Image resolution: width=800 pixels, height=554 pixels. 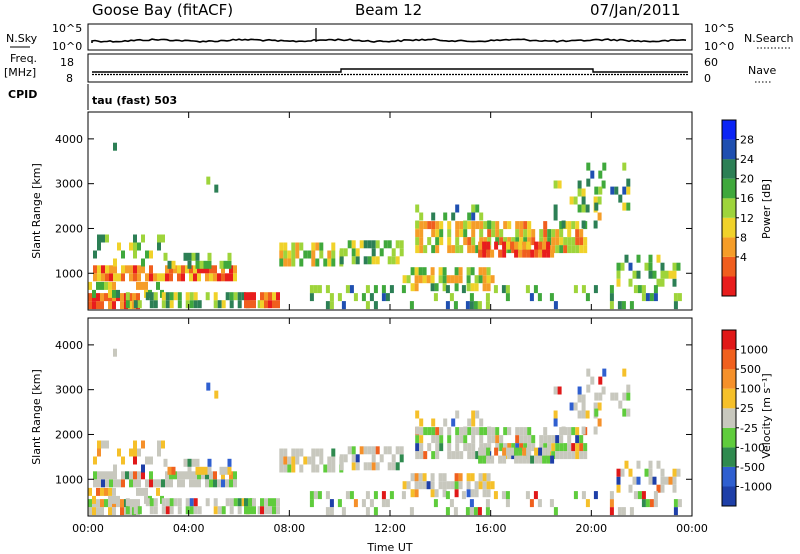 What do you see at coordinates (390, 68) in the screenshot?
I see `freq-frame` at bounding box center [390, 68].